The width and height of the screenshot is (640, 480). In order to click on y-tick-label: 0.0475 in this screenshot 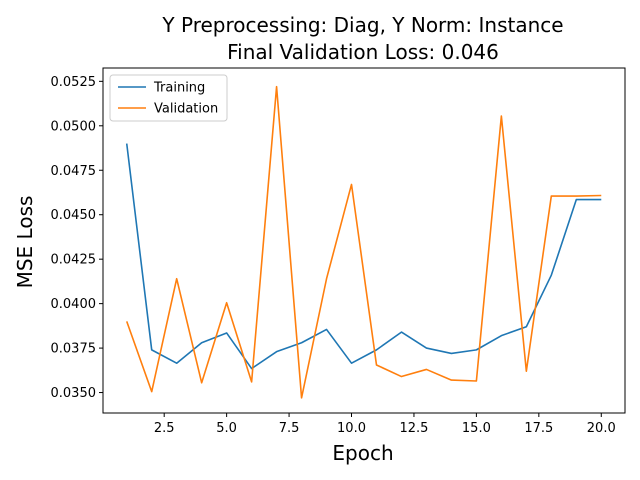, I will do `click(74, 171)`.